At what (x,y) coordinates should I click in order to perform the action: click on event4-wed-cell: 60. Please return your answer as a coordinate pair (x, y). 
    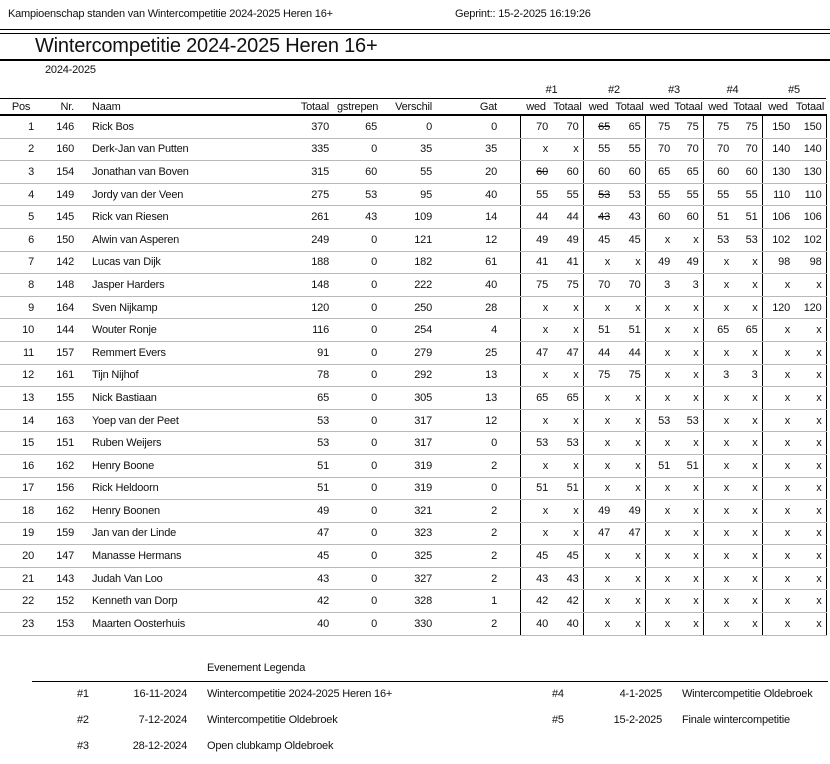
    Looking at the image, I should click on (717, 172).